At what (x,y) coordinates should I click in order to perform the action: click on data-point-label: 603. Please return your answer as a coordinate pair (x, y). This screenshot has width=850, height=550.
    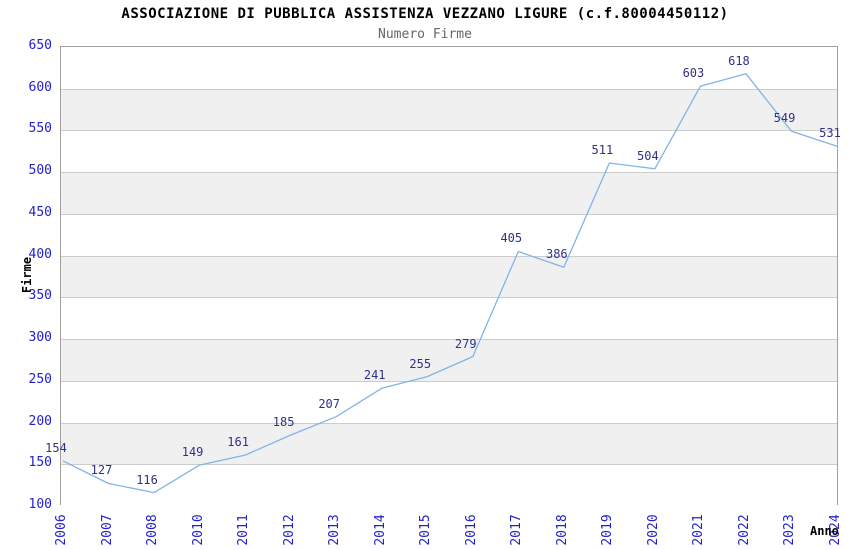
    Looking at the image, I should click on (693, 73).